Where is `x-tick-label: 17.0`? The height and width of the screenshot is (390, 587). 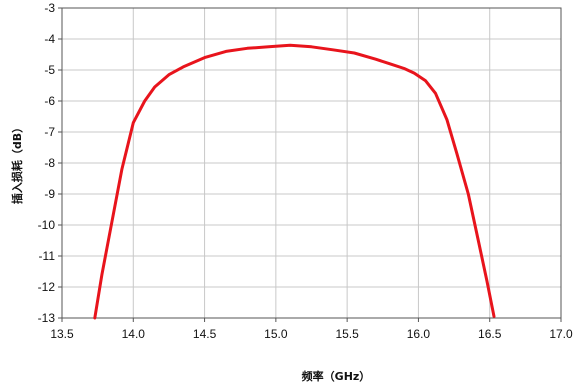 x-tick-label: 17.0 is located at coordinates (561, 334).